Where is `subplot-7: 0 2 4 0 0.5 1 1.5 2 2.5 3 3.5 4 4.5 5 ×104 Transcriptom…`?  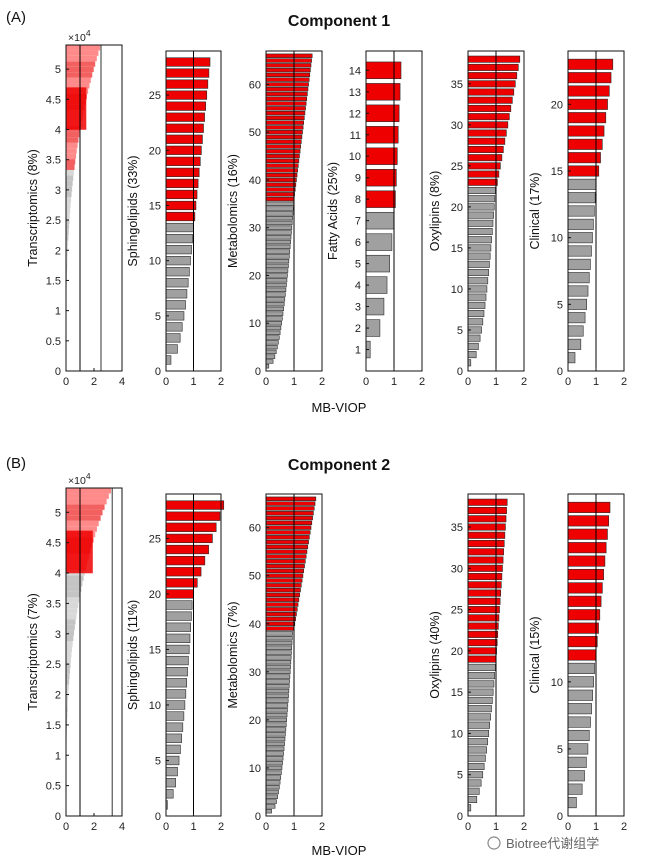 subplot-7: 0 2 4 0 0.5 1 1.5 2 2.5 3 3.5 4 4.5 5 ×104 Transcriptom… is located at coordinates (75, 652).